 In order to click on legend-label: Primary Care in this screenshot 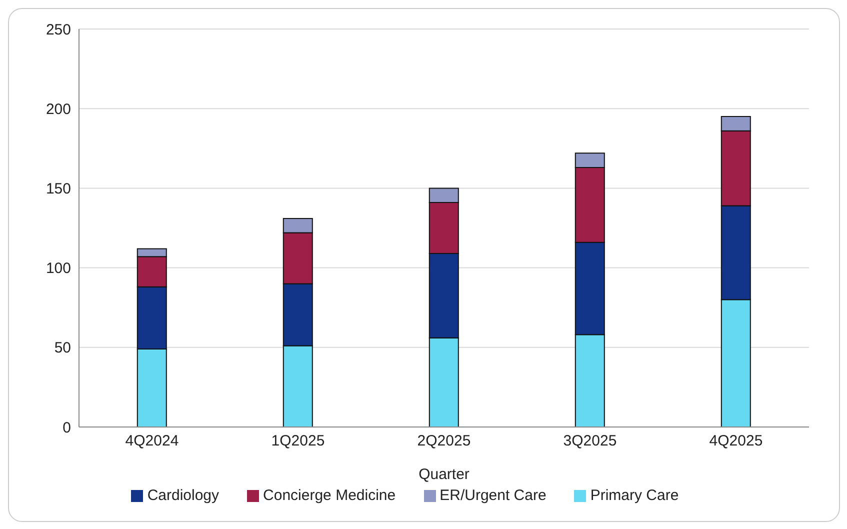, I will do `click(634, 495)`.